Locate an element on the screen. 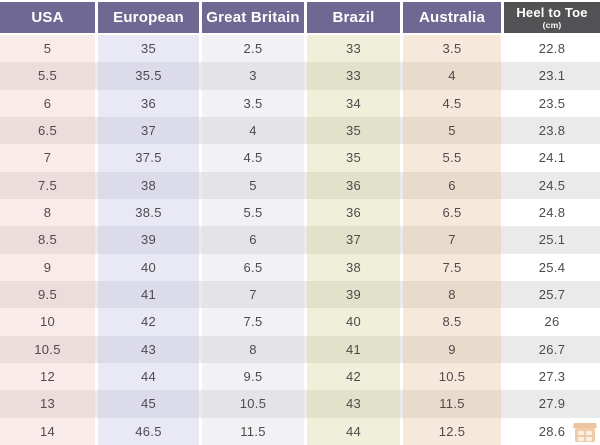 The width and height of the screenshot is (600, 445). cell-heel-to-toe: 25.1 is located at coordinates (552, 240).